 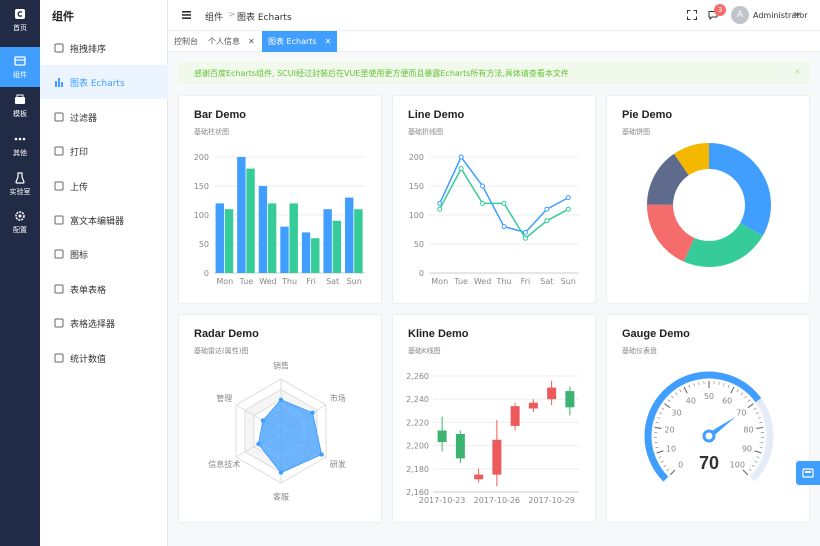 I want to click on rail-item-settings: 配置, so click(x=20, y=222).